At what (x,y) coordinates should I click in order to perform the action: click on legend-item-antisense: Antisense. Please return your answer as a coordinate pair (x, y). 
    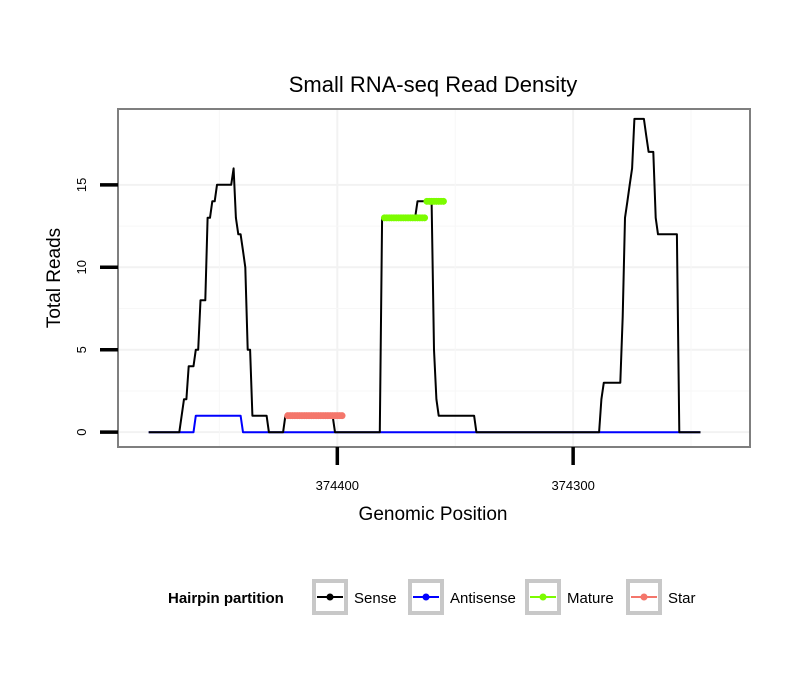
    Looking at the image, I should click on (462, 597).